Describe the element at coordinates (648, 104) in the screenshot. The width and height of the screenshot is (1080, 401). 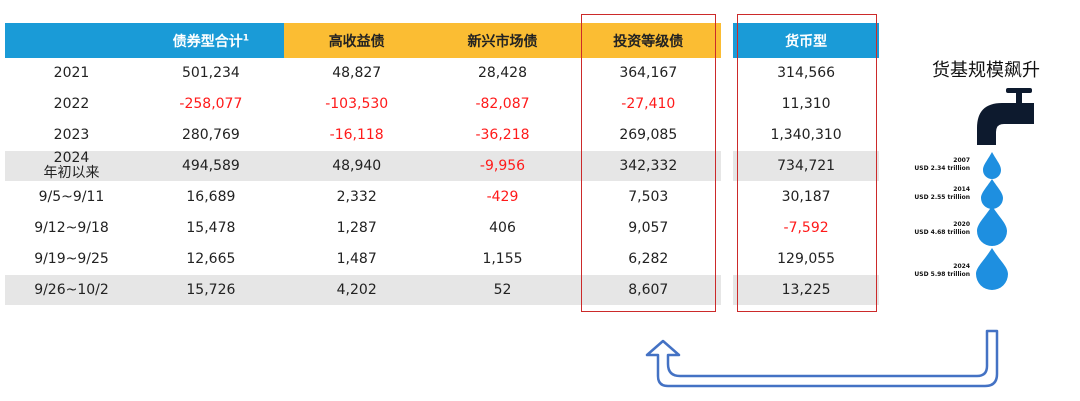
I see `table-cell: -27,410` at that location.